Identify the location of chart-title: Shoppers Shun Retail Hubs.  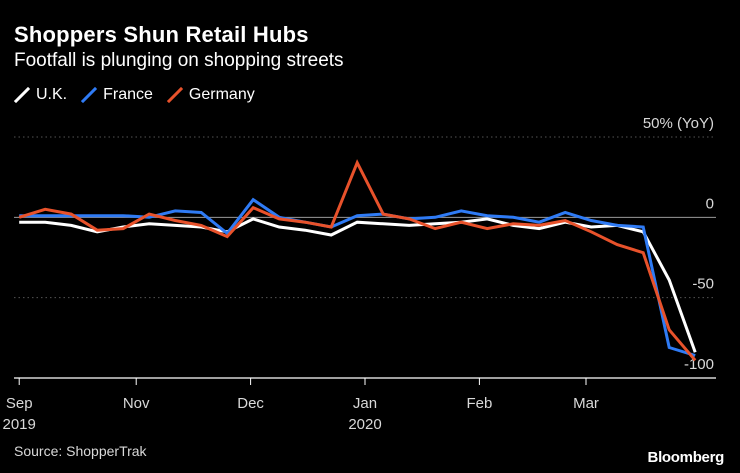
(161, 34).